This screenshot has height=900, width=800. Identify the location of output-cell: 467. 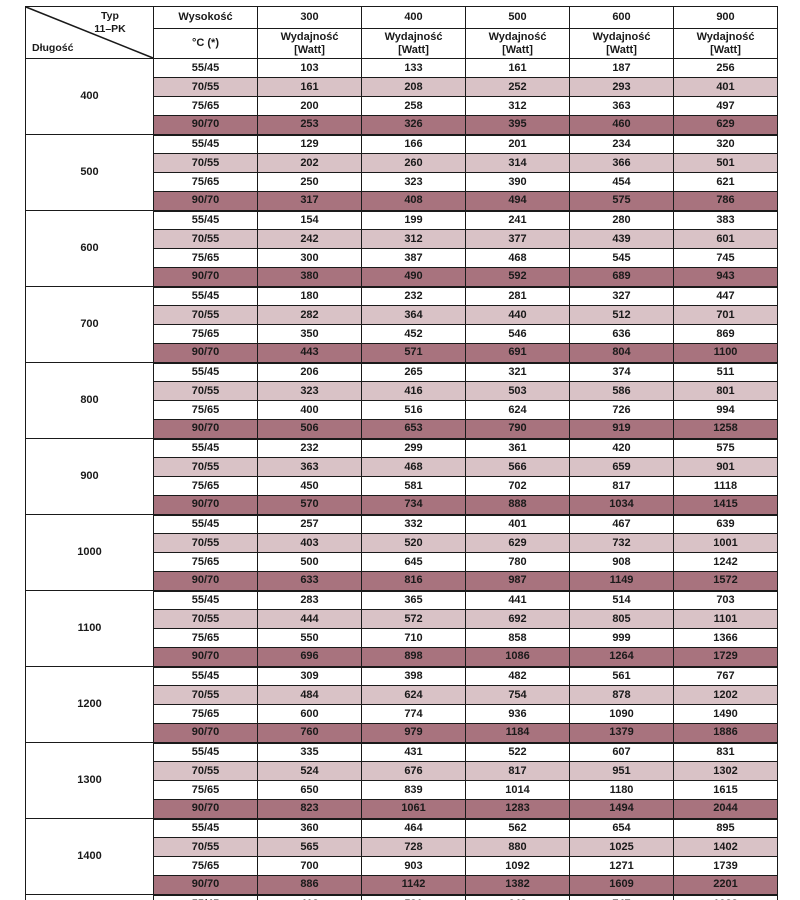
(621, 524).